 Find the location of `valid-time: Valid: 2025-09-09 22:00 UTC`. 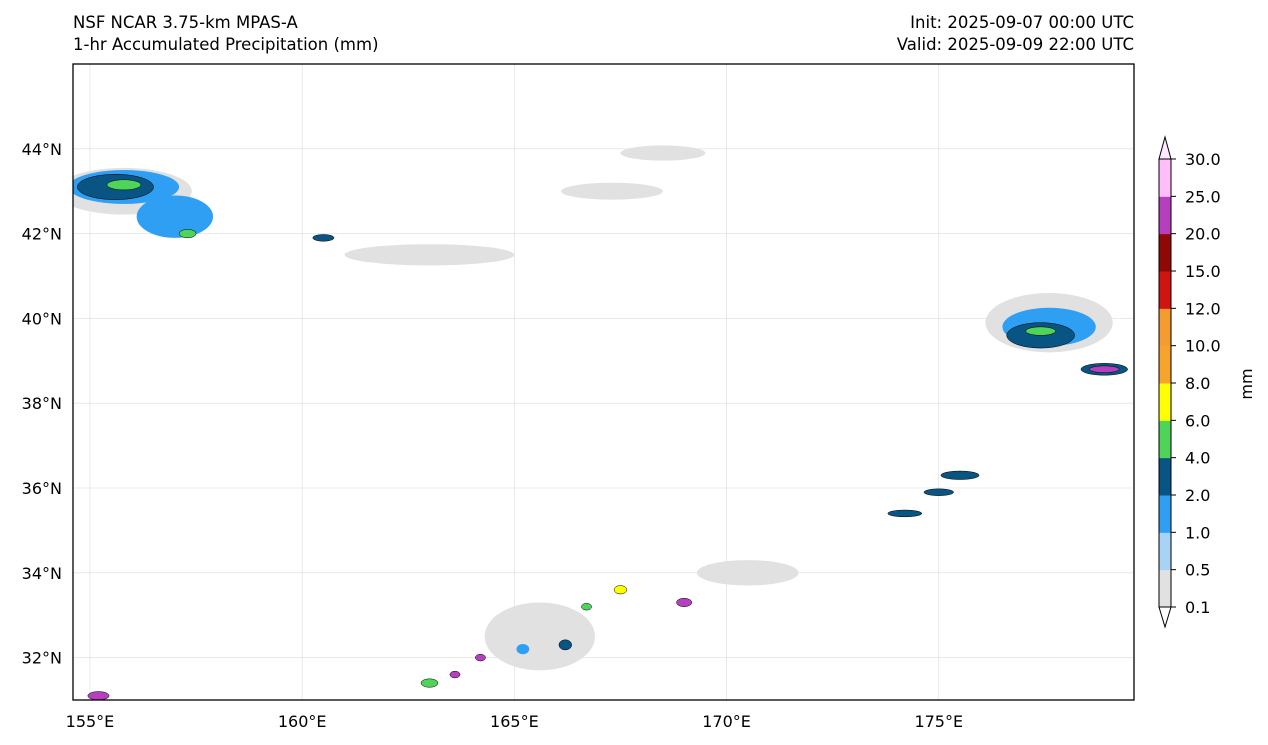

valid-time: Valid: 2025-09-09 22:00 UTC is located at coordinates (1015, 44).